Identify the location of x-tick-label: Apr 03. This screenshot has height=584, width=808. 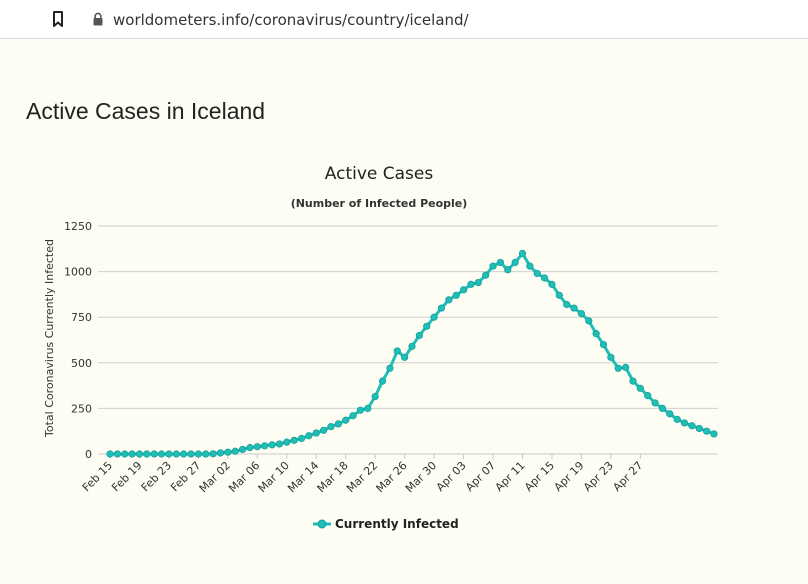
(451, 476).